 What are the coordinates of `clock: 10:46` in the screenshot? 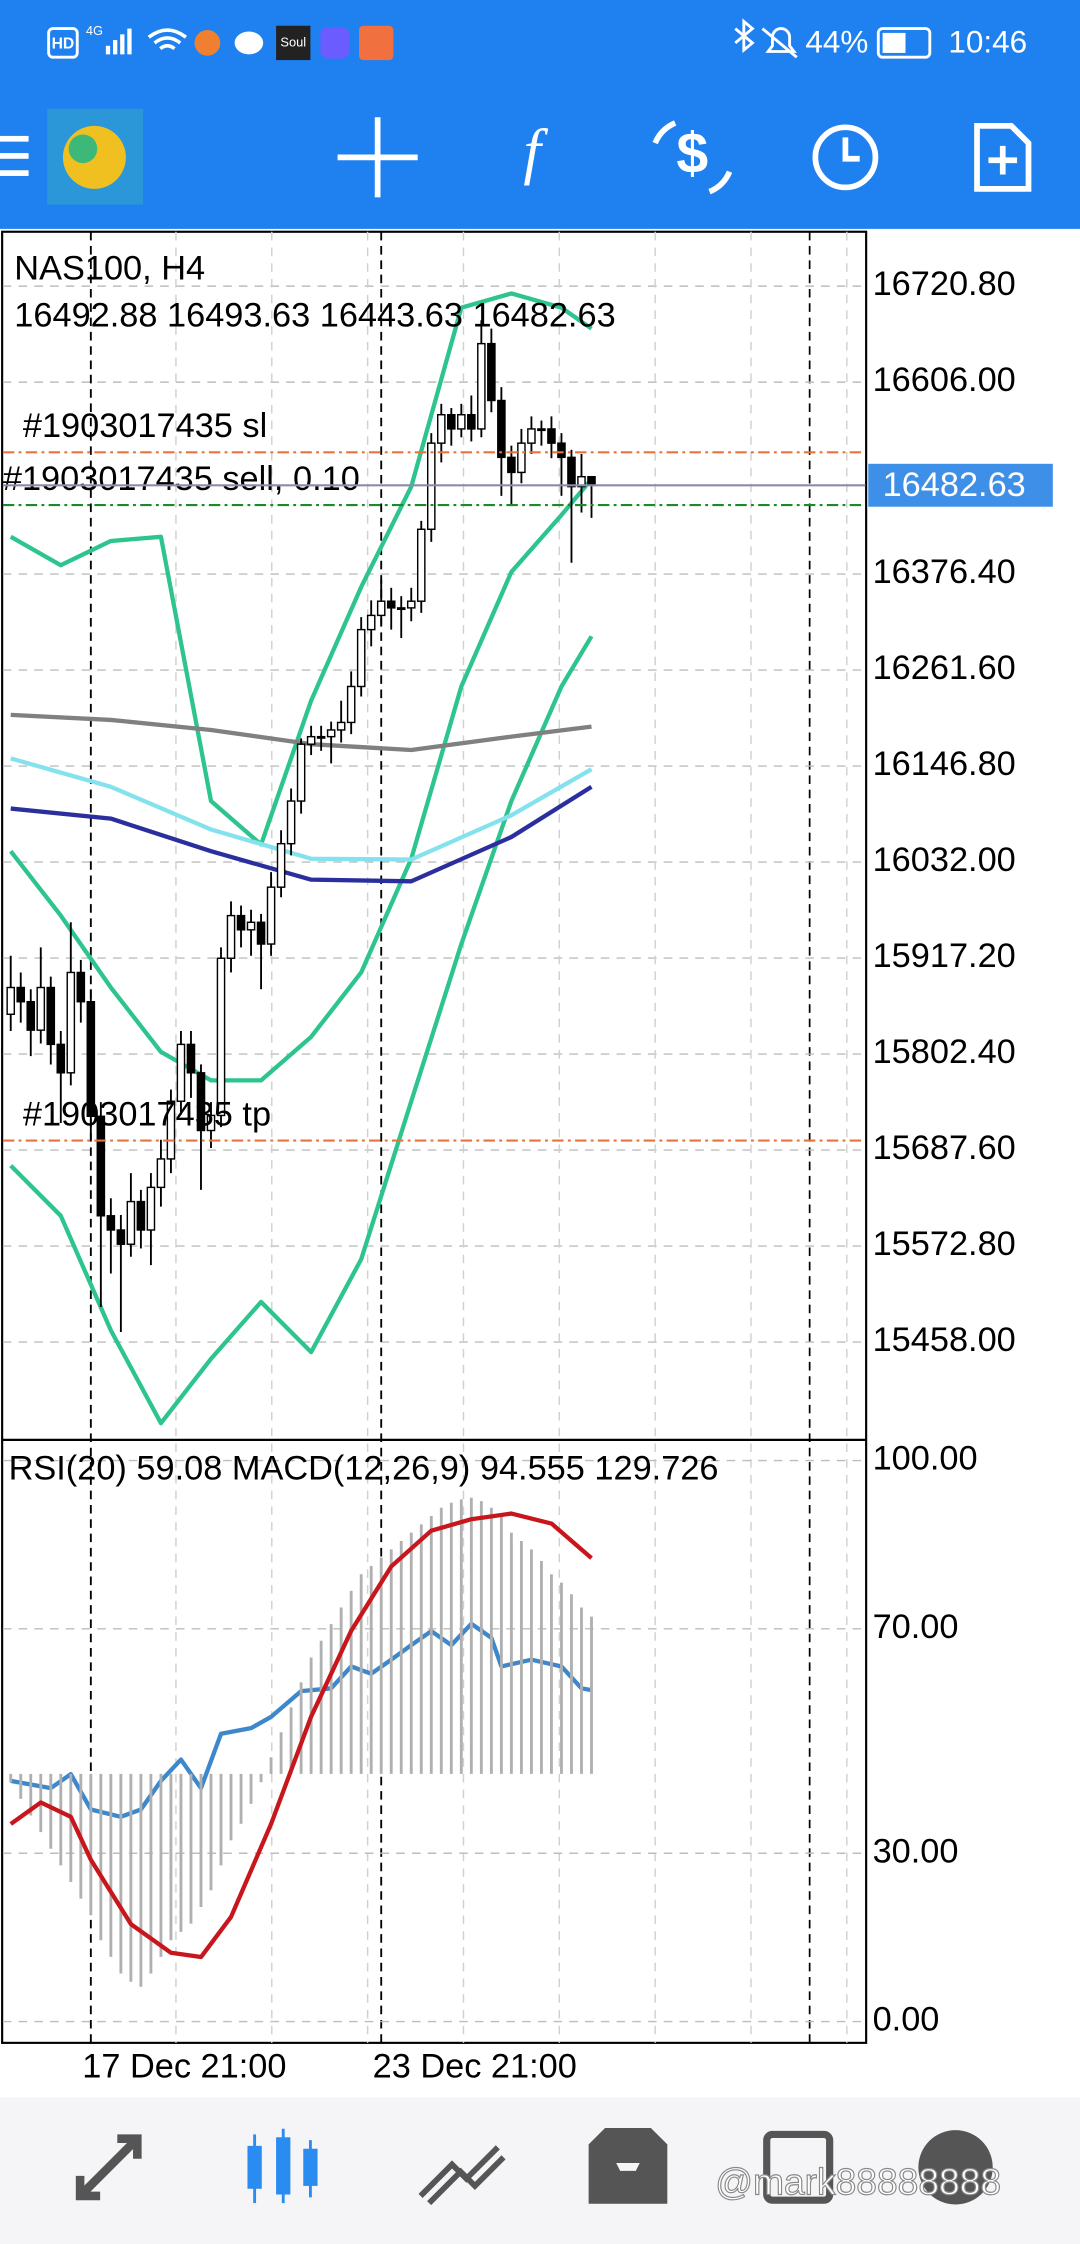 It's located at (987, 42).